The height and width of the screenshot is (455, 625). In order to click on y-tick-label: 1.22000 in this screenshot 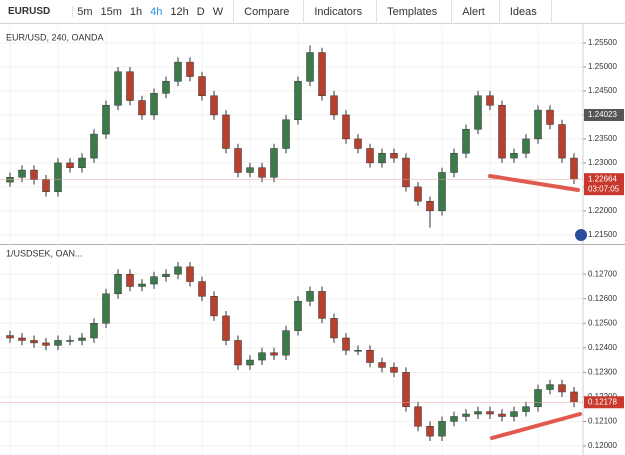, I will do `click(602, 210)`.